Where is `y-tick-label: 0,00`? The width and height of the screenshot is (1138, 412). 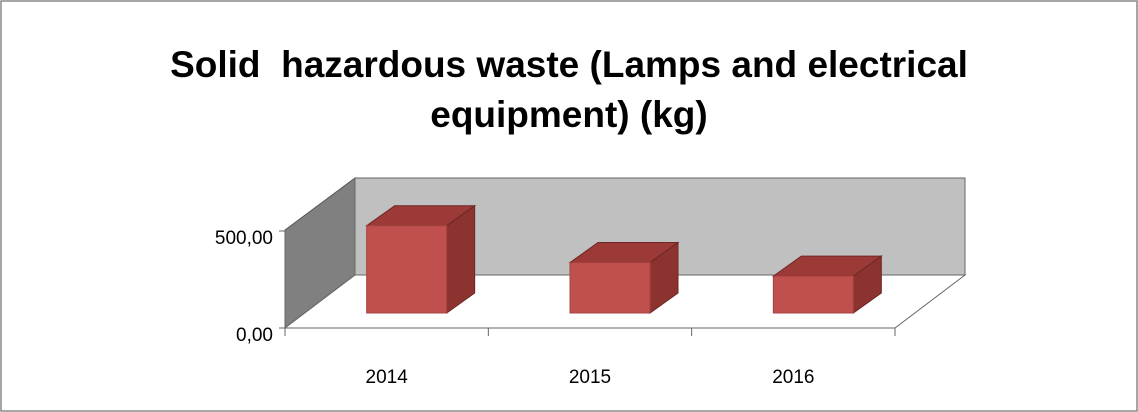 y-tick-label: 0,00 is located at coordinates (254, 335).